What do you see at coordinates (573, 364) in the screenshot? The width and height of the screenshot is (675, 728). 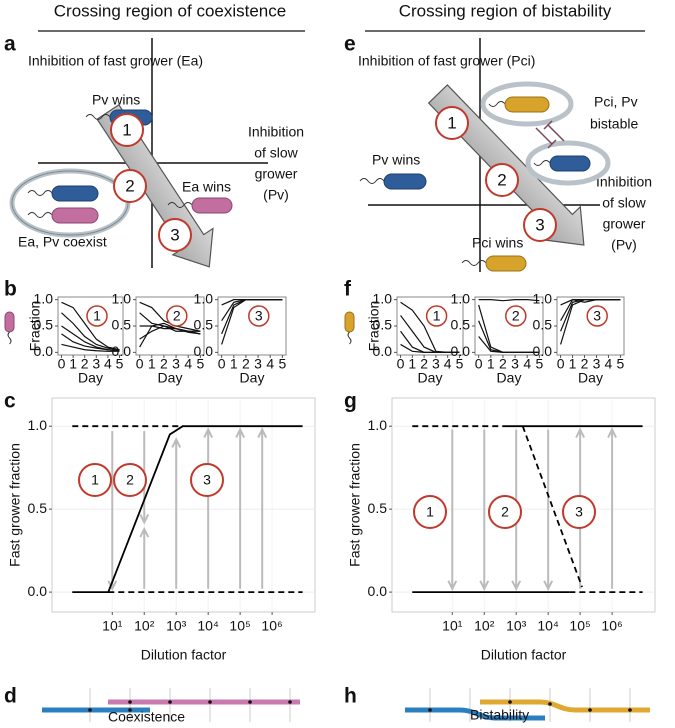 I see `x-tick-label: 1` at bounding box center [573, 364].